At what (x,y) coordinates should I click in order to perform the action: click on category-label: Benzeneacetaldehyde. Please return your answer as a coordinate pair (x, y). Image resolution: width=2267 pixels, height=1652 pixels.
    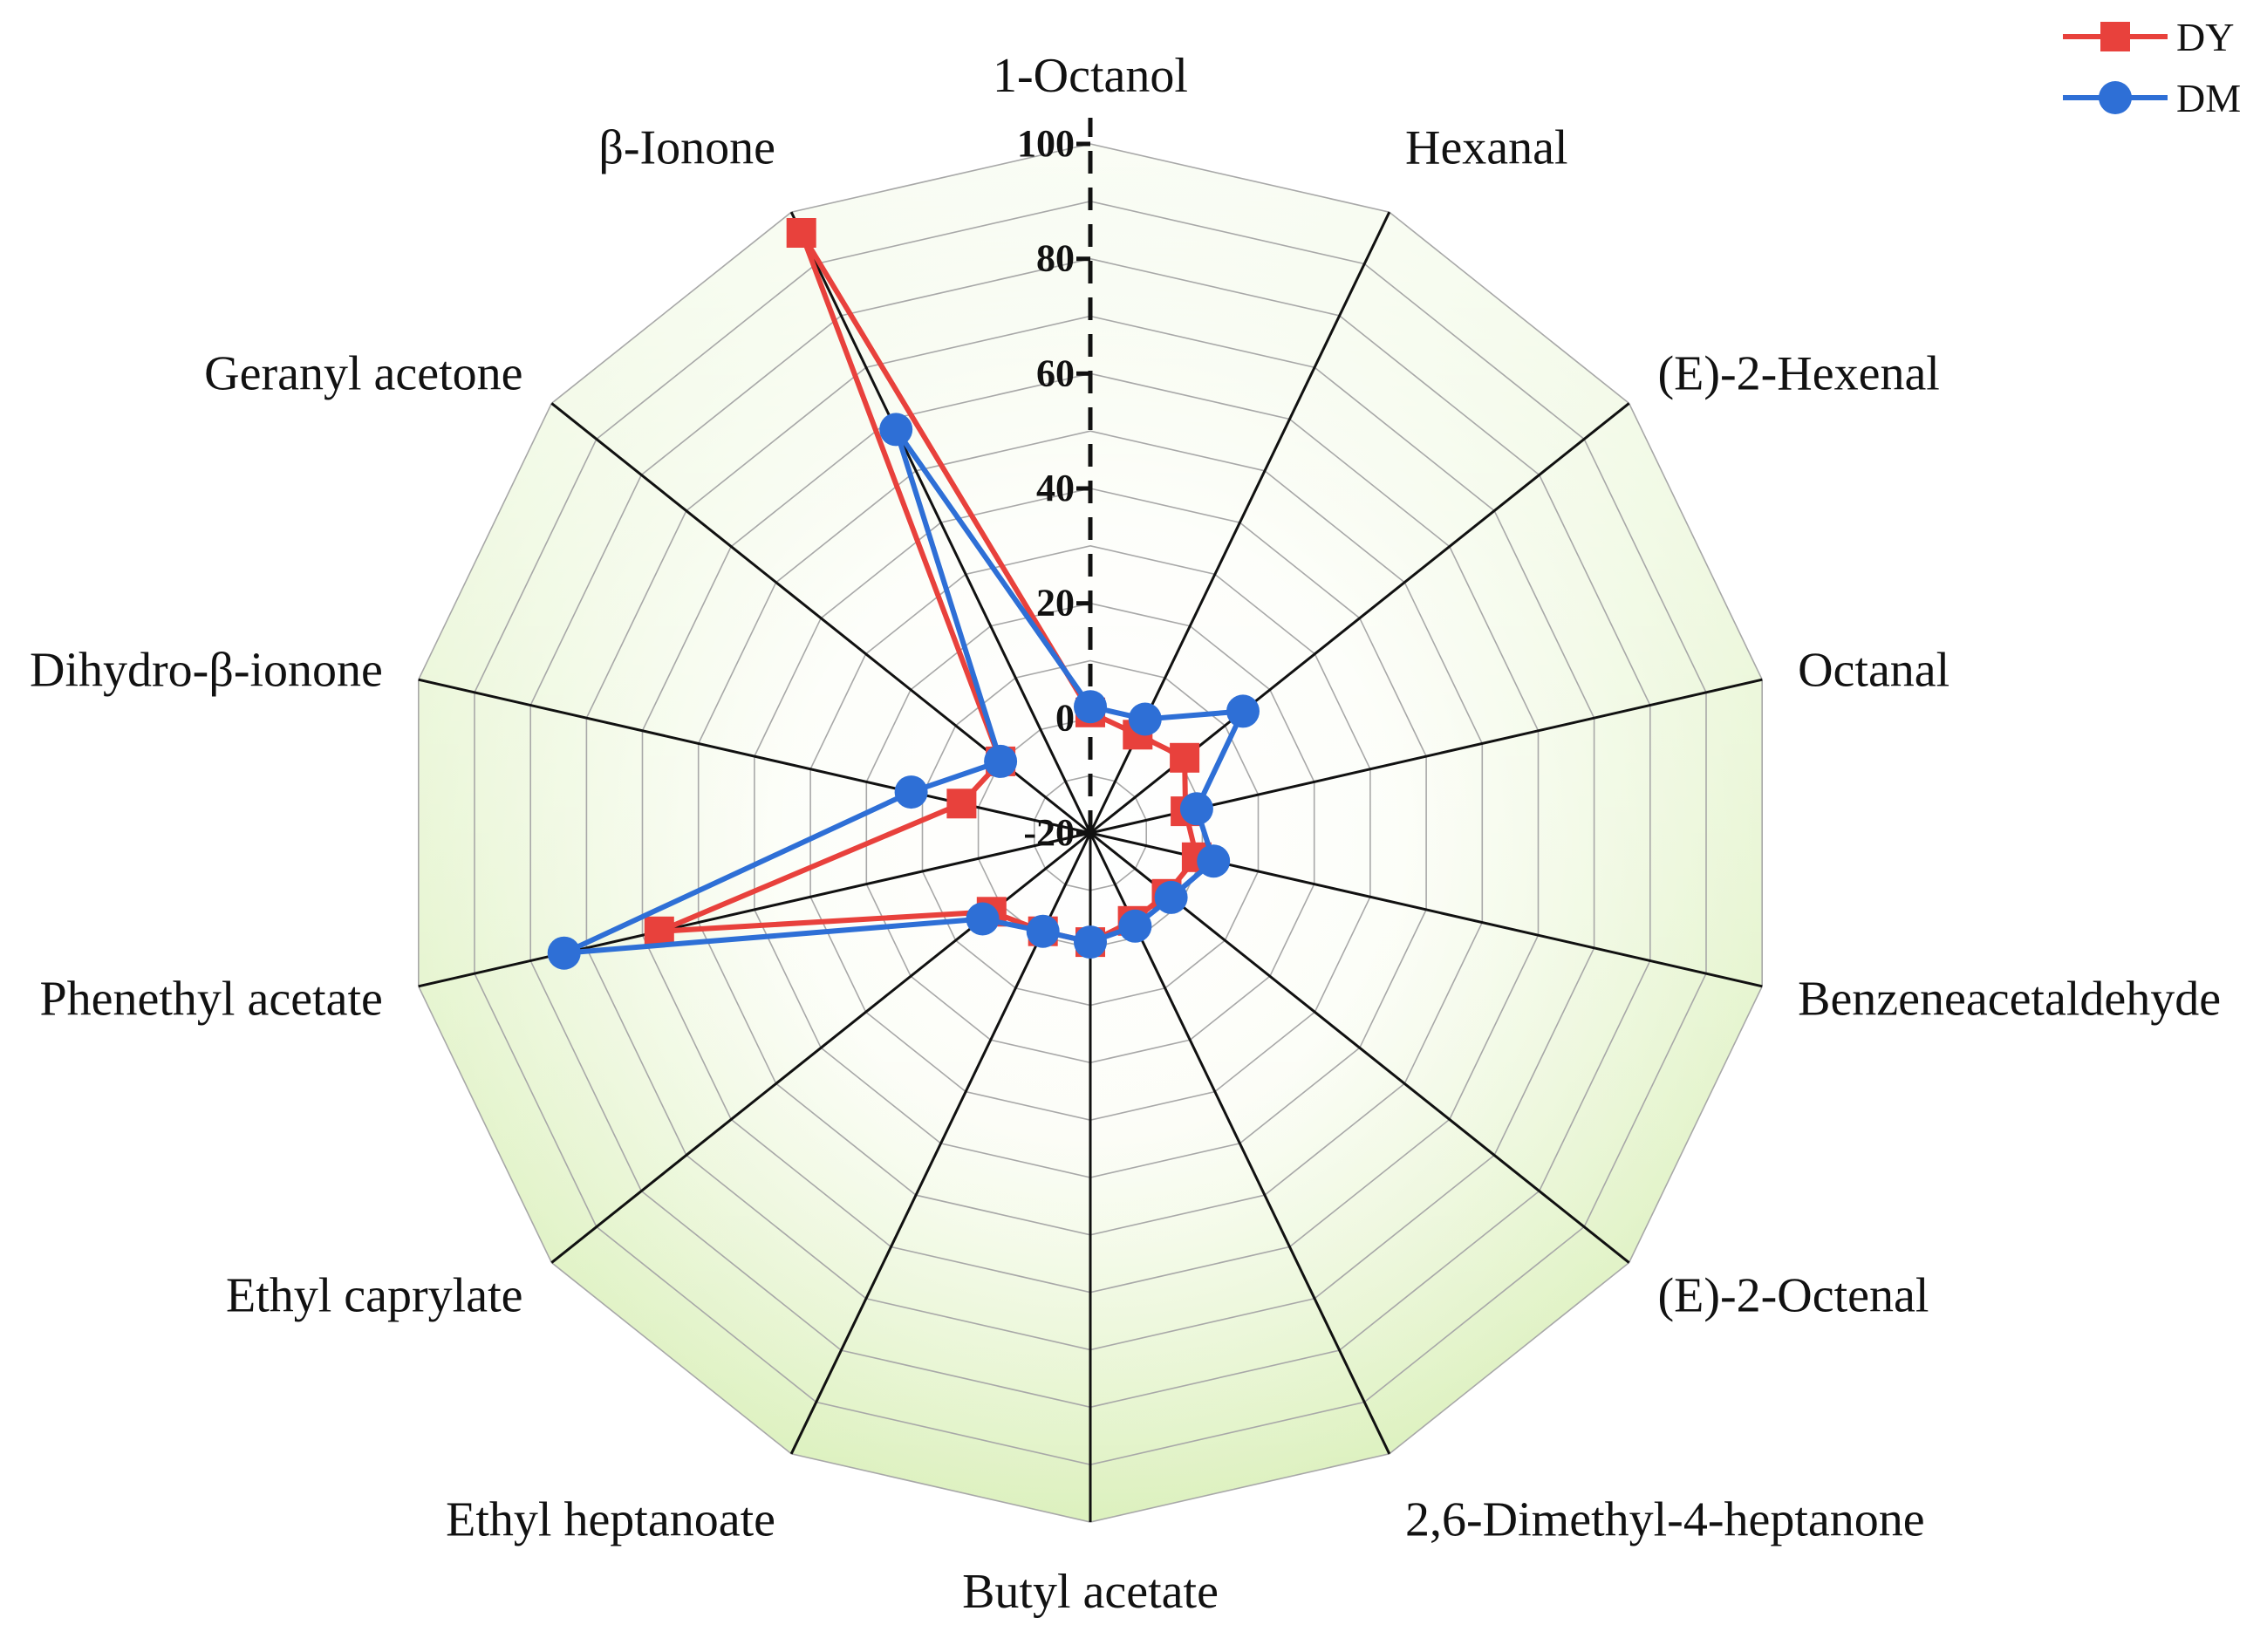
    Looking at the image, I should click on (2009, 1000).